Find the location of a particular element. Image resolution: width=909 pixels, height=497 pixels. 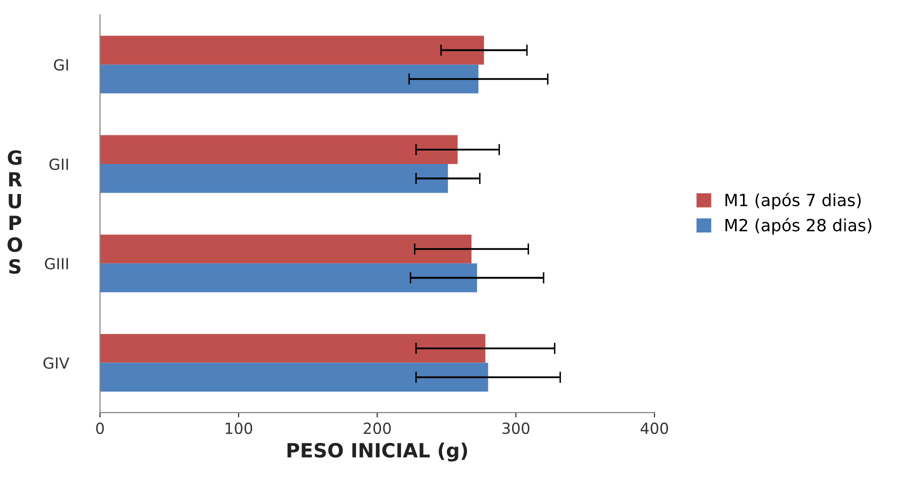

x-tick-label: 400 is located at coordinates (654, 428).